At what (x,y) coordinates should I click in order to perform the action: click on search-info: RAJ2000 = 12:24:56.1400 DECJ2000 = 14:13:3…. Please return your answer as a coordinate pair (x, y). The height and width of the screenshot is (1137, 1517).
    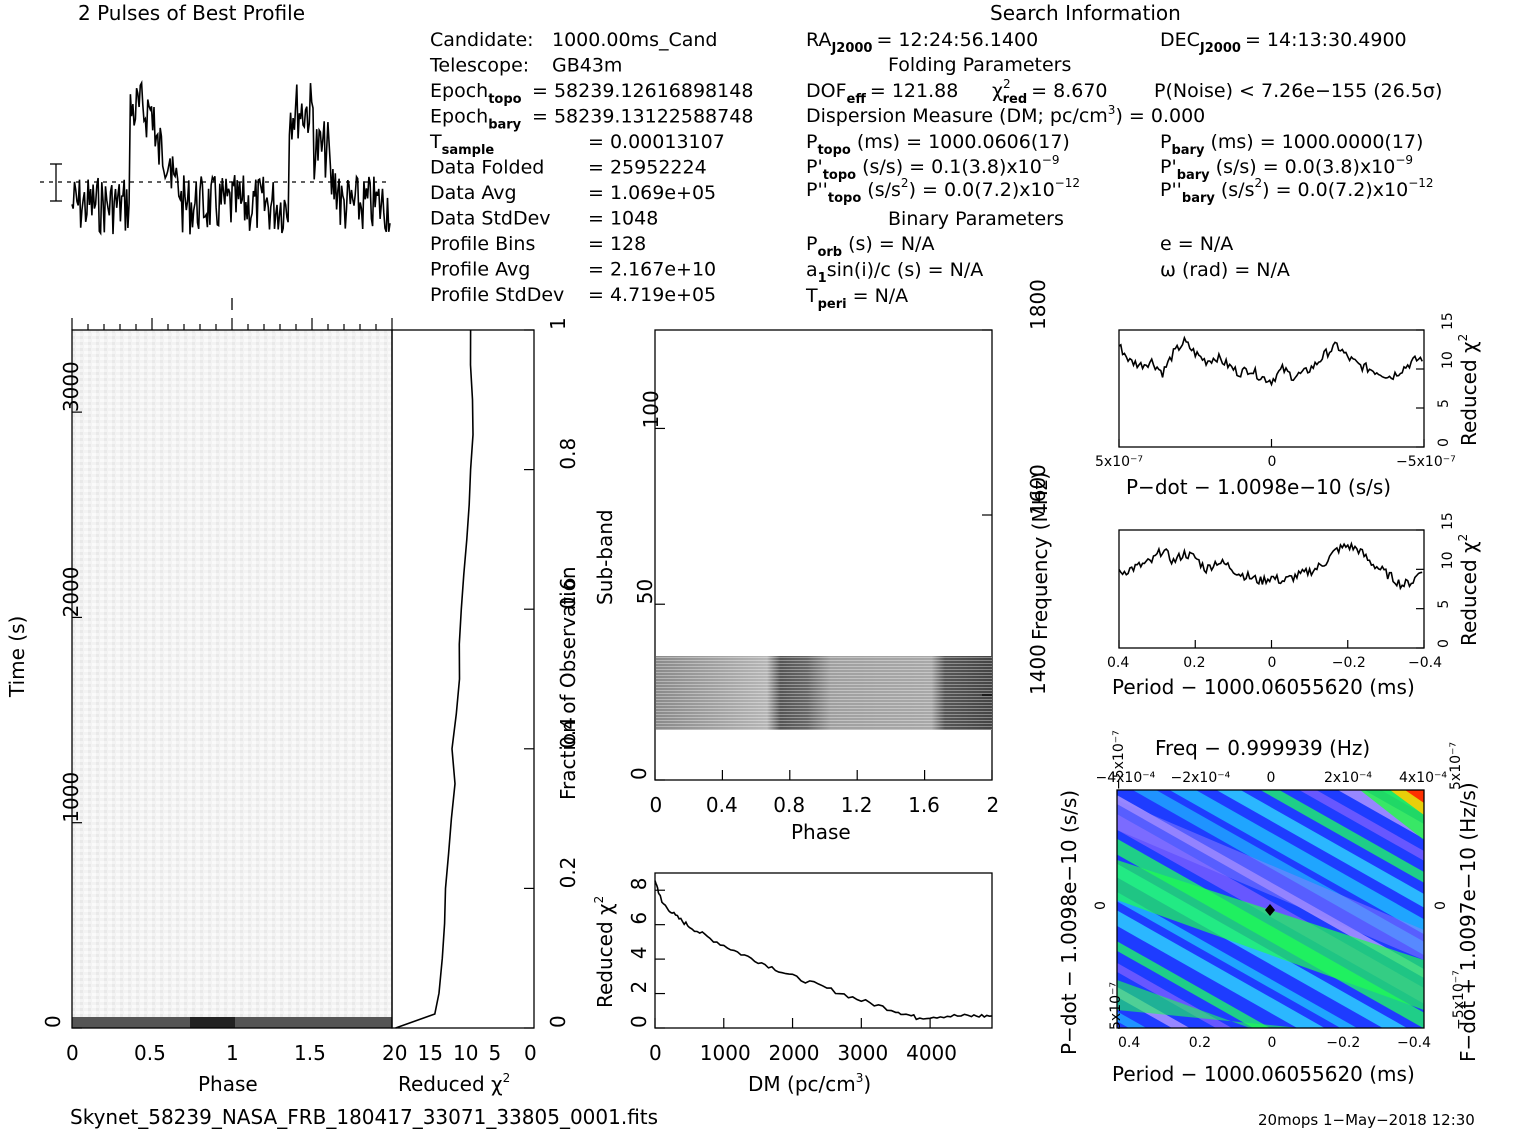
    Looking at the image, I should click on (1123, 170).